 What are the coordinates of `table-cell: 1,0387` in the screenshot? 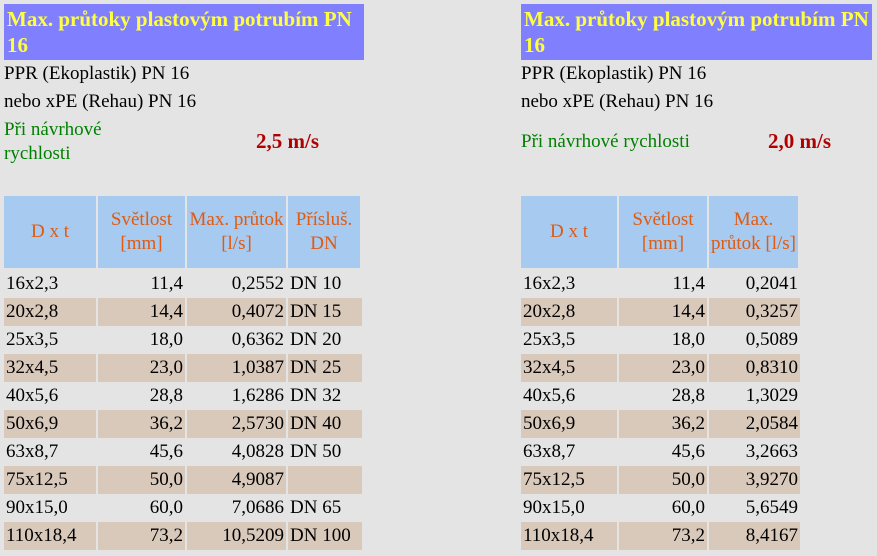 It's located at (236, 368).